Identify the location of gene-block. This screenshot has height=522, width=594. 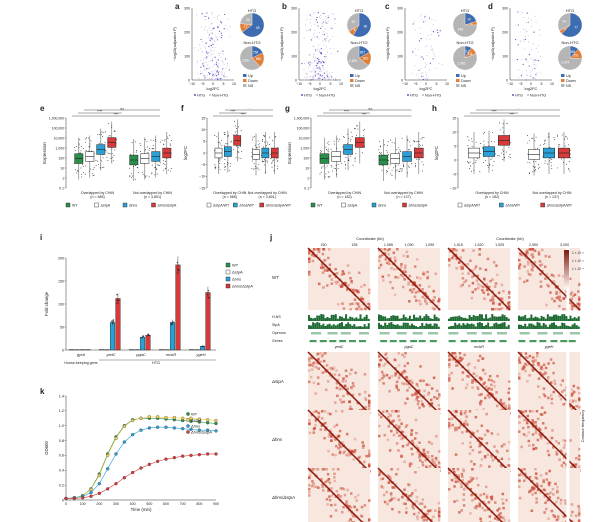
(422, 341).